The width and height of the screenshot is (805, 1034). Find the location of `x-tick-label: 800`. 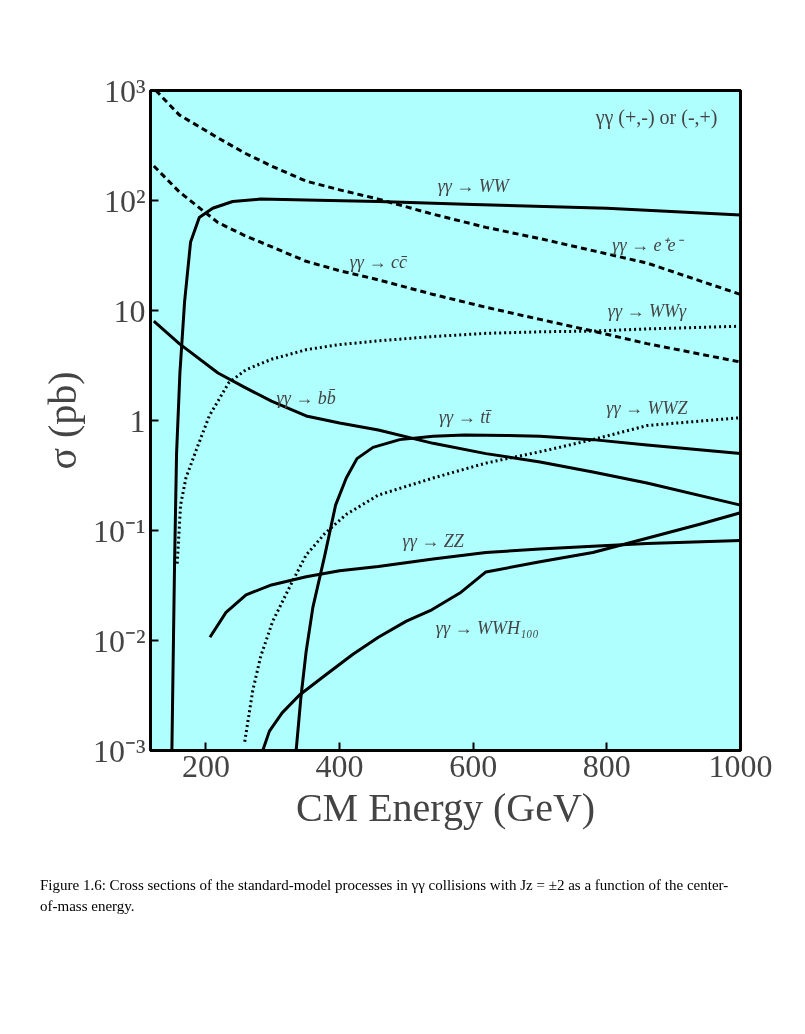

x-tick-label: 800 is located at coordinates (606, 765).